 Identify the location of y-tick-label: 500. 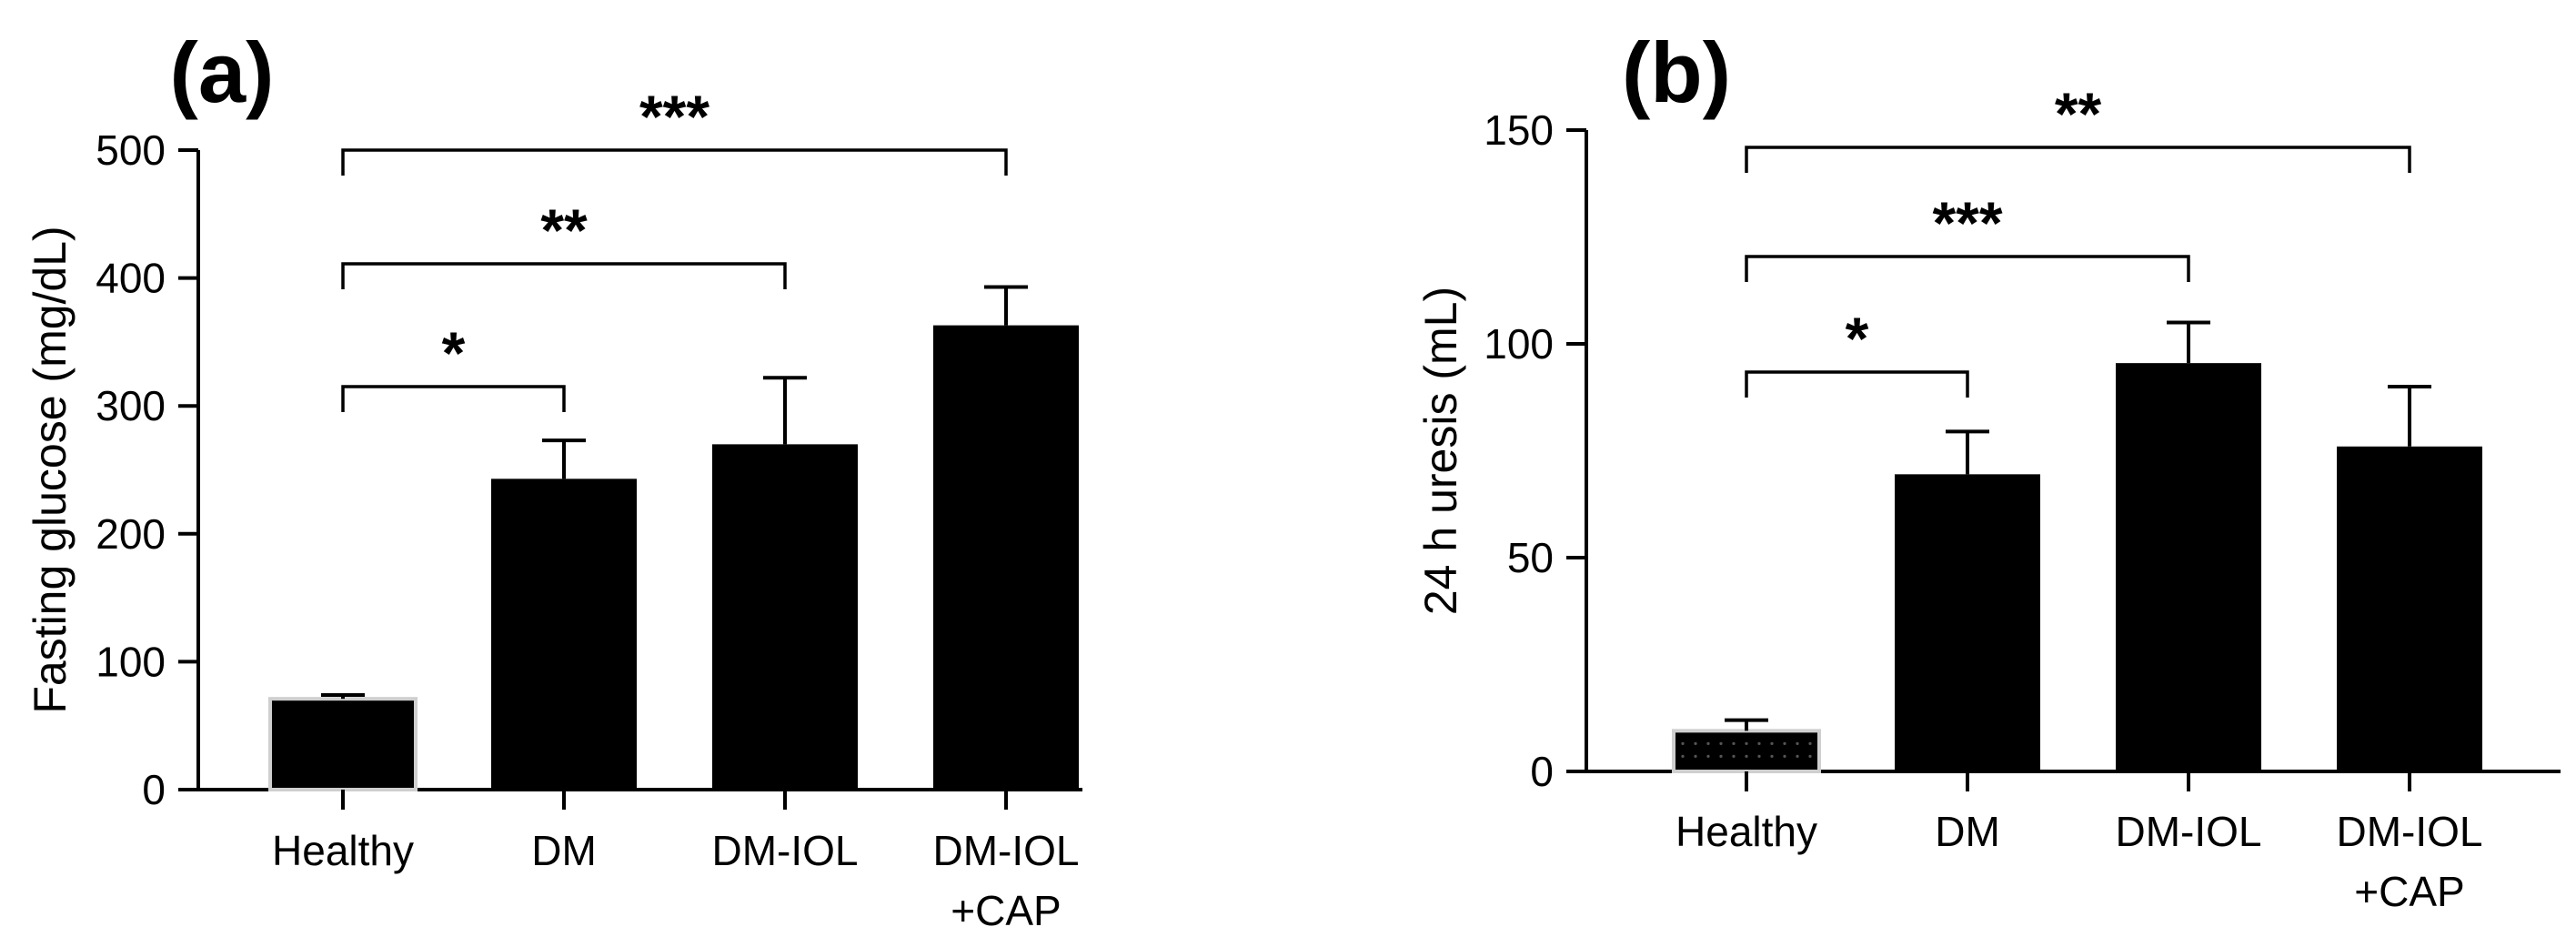
(131, 150).